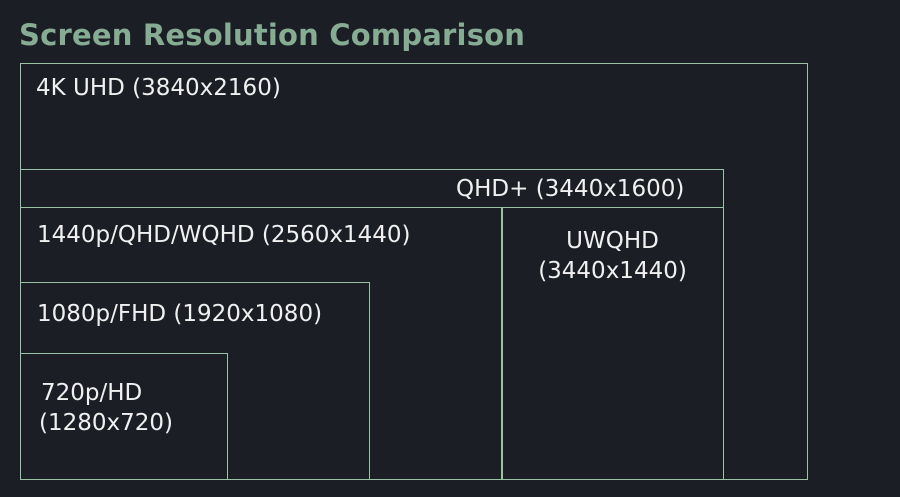 This screenshot has width=900, height=497. I want to click on diagram-title: Screen Resolution Comparison, so click(272, 35).